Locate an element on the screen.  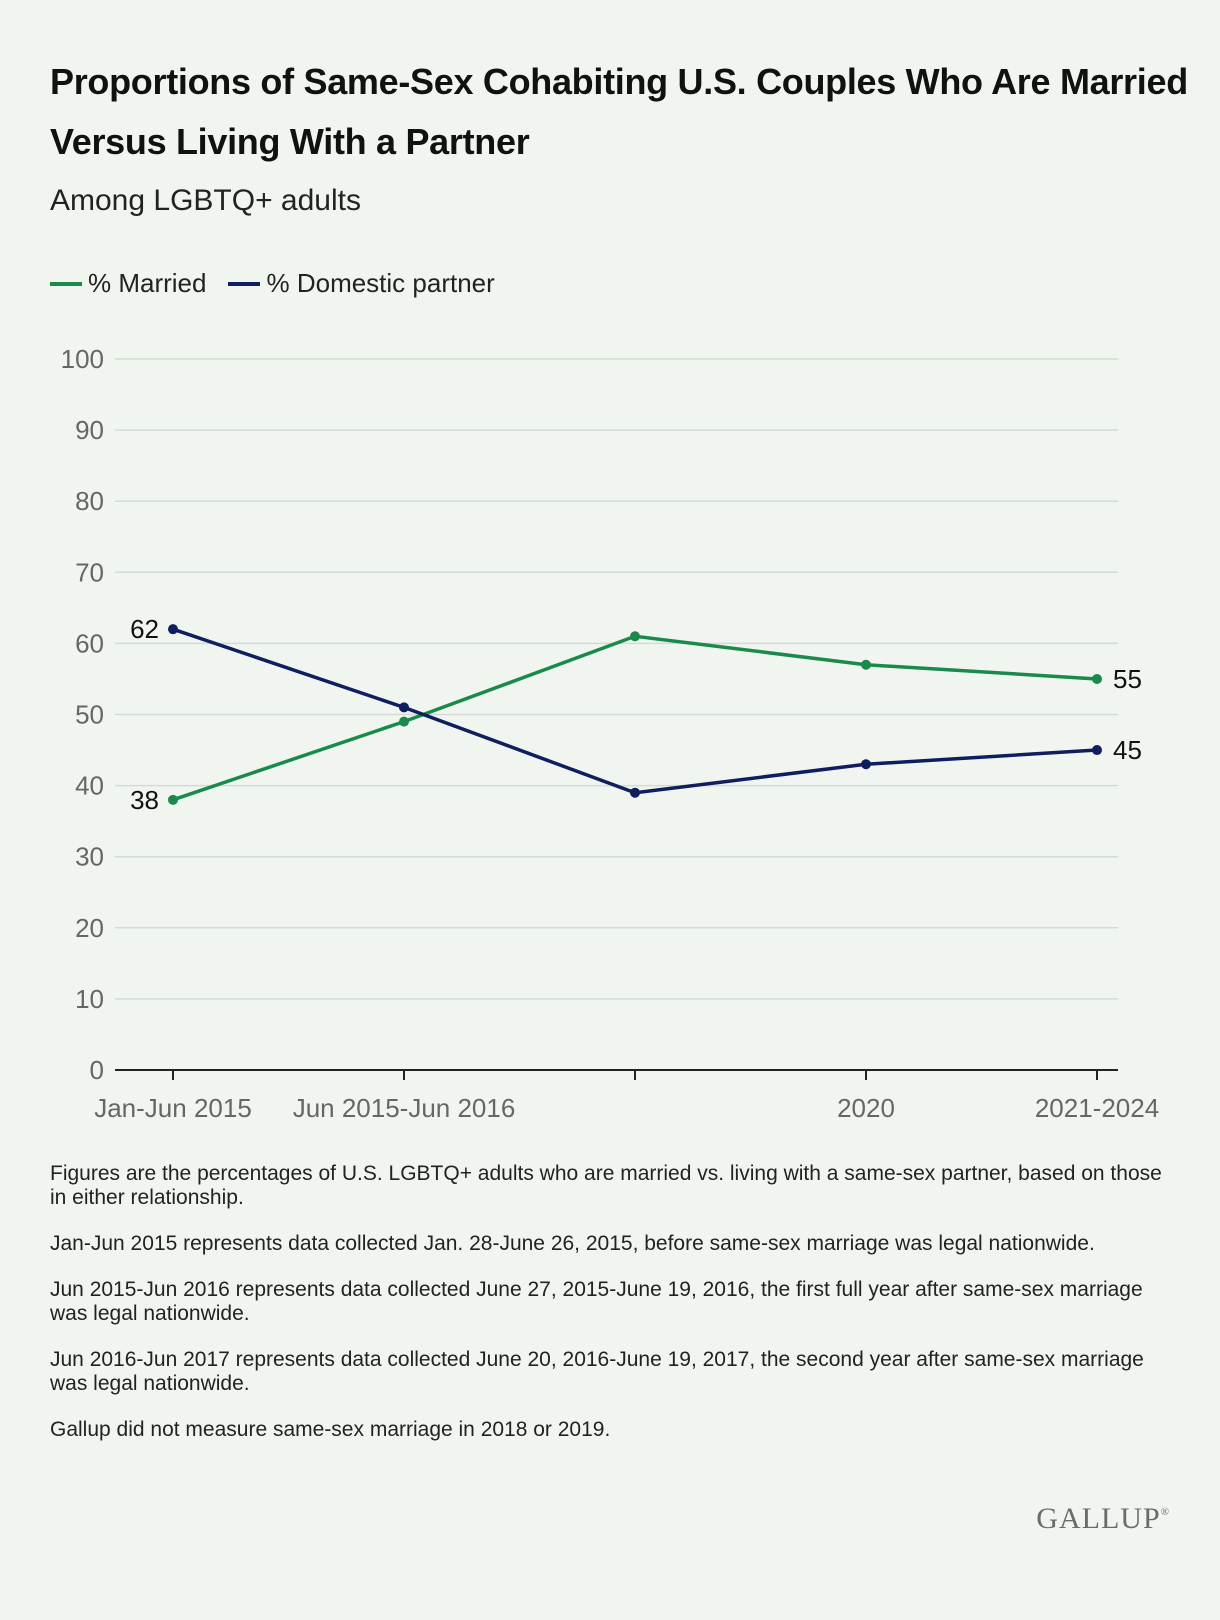
legend-swatch-domestic-partner is located at coordinates (244, 283).